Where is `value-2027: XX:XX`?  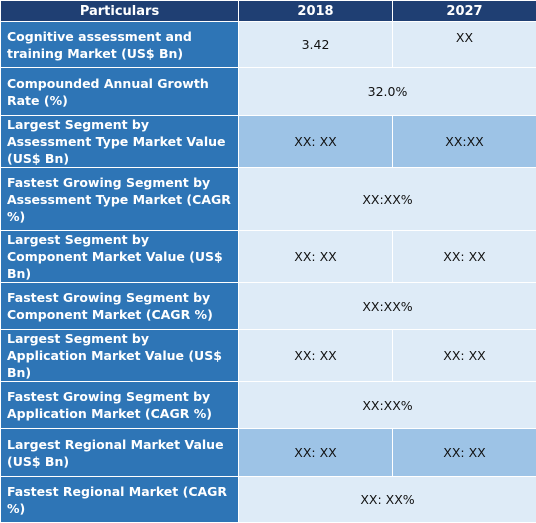 value-2027: XX:XX is located at coordinates (464, 141).